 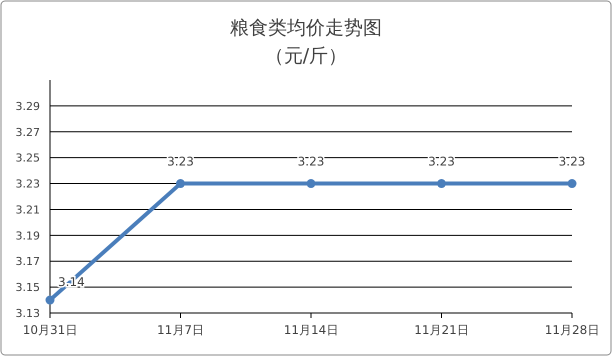 I want to click on data-label: 3.23, so click(x=572, y=161).